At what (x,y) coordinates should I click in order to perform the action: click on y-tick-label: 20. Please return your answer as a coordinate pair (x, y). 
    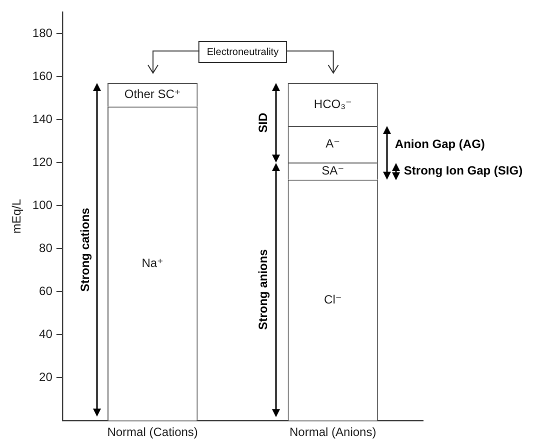
    Looking at the image, I should click on (46, 377).